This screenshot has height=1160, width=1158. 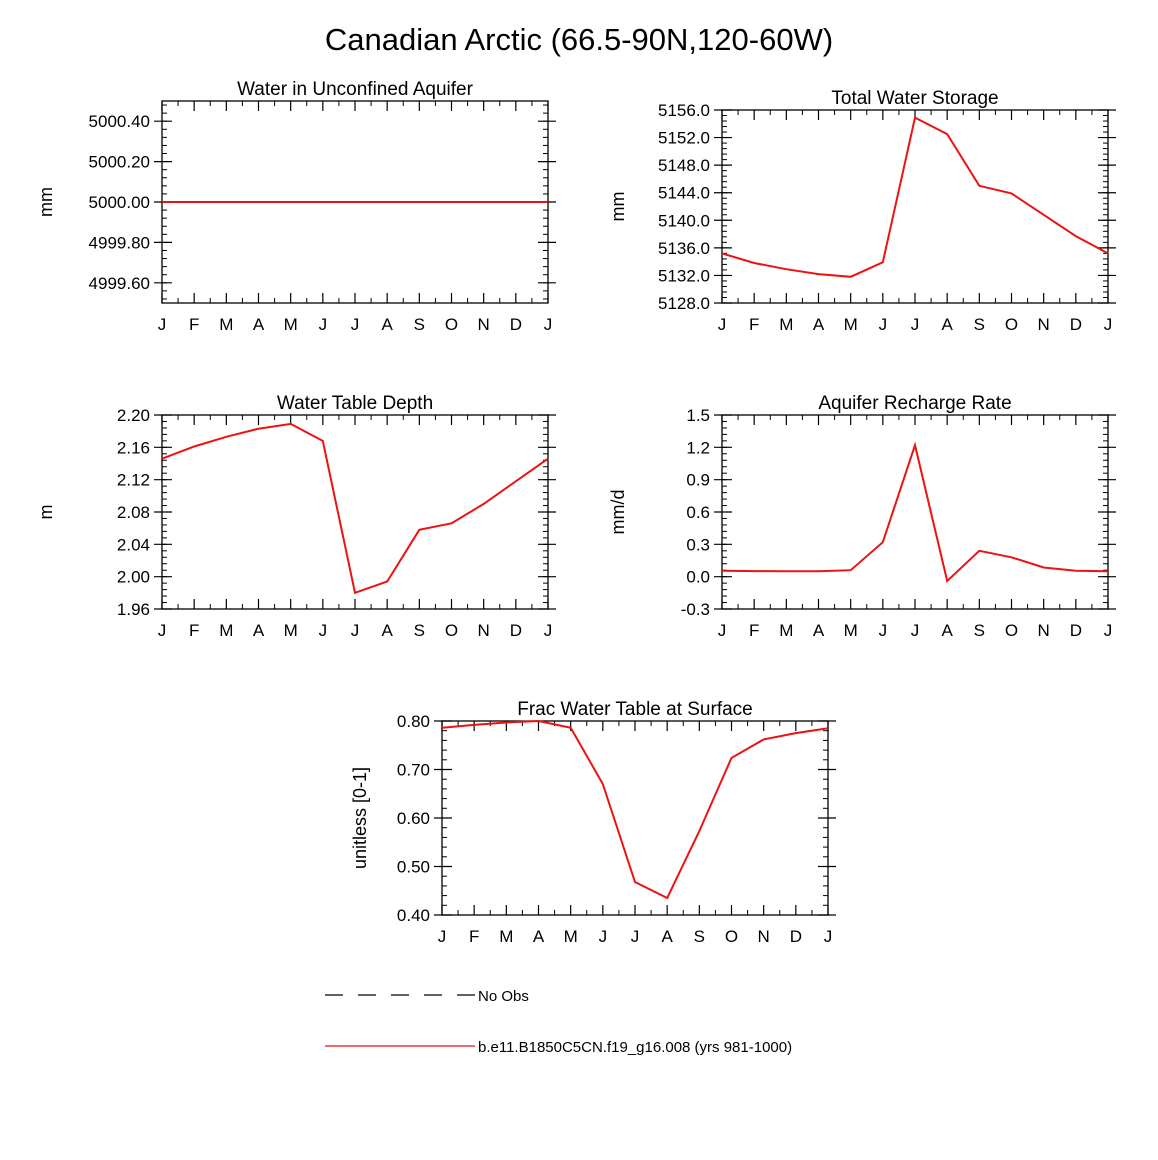 What do you see at coordinates (695, 609) in the screenshot?
I see `y-tick-label: -0.3` at bounding box center [695, 609].